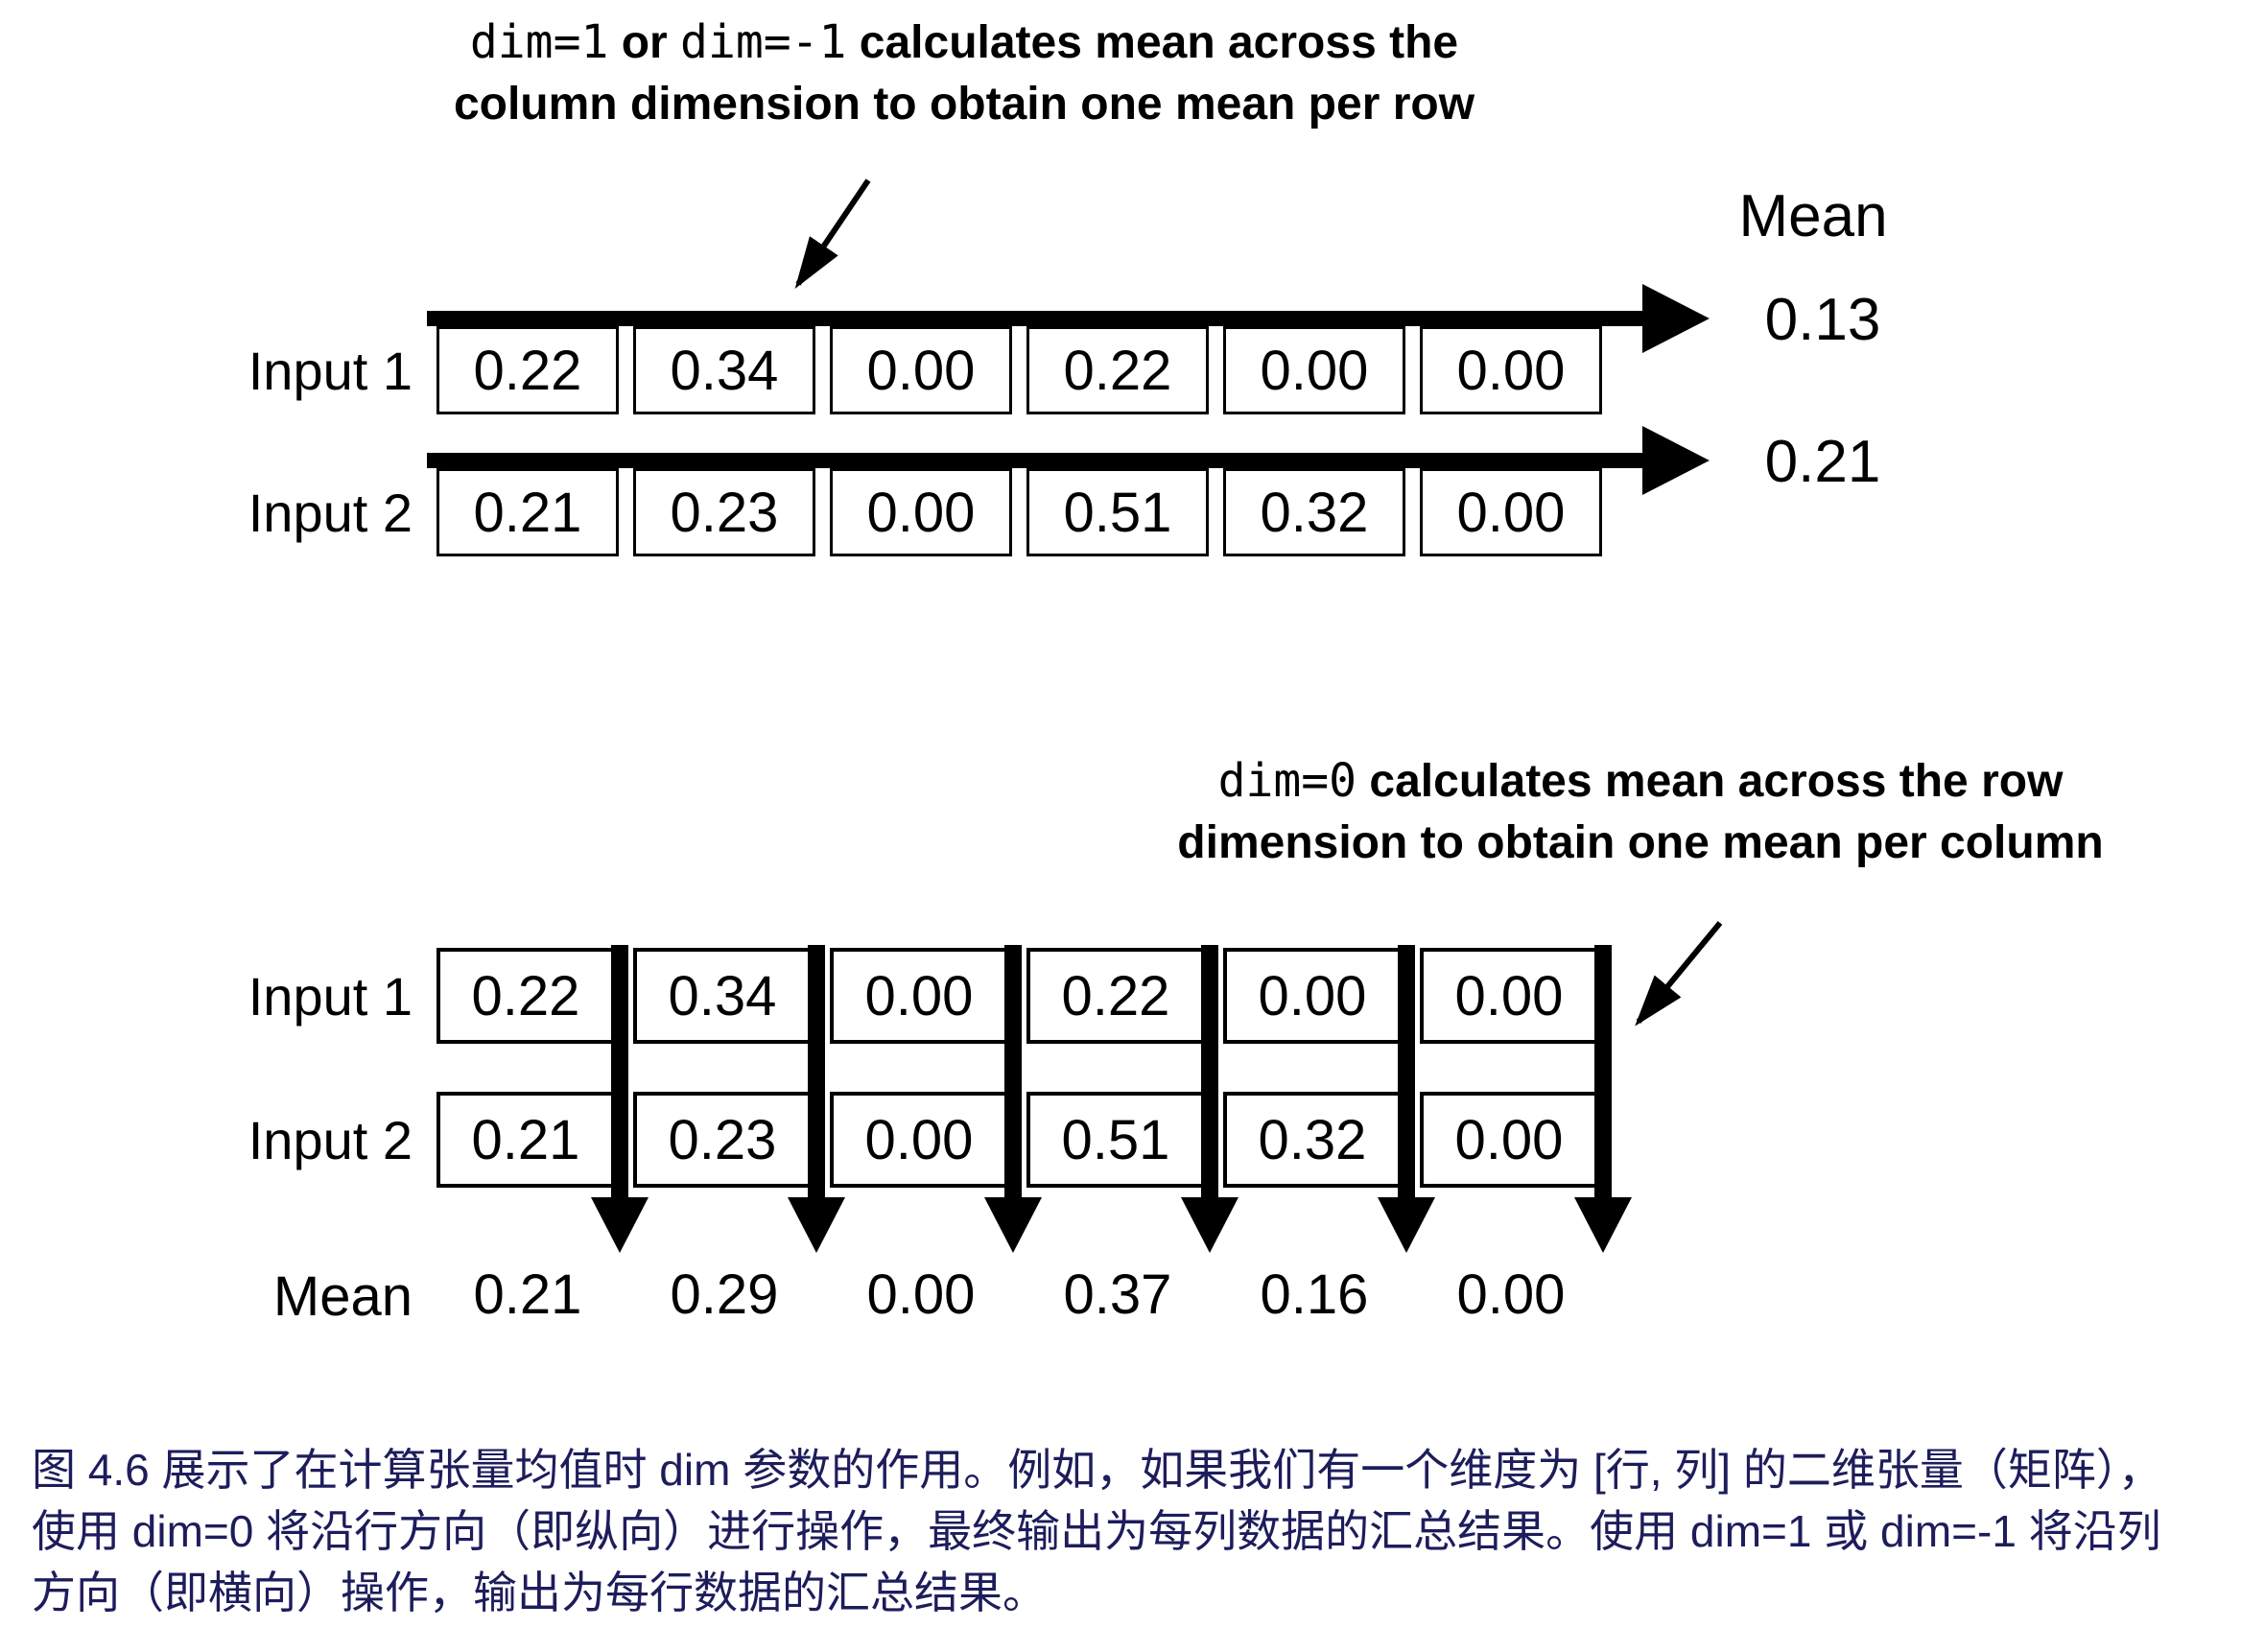 Image resolution: width=2241 pixels, height=1652 pixels. Describe the element at coordinates (1209, 1071) in the screenshot. I see `down-arrow-shaft-col4` at that location.